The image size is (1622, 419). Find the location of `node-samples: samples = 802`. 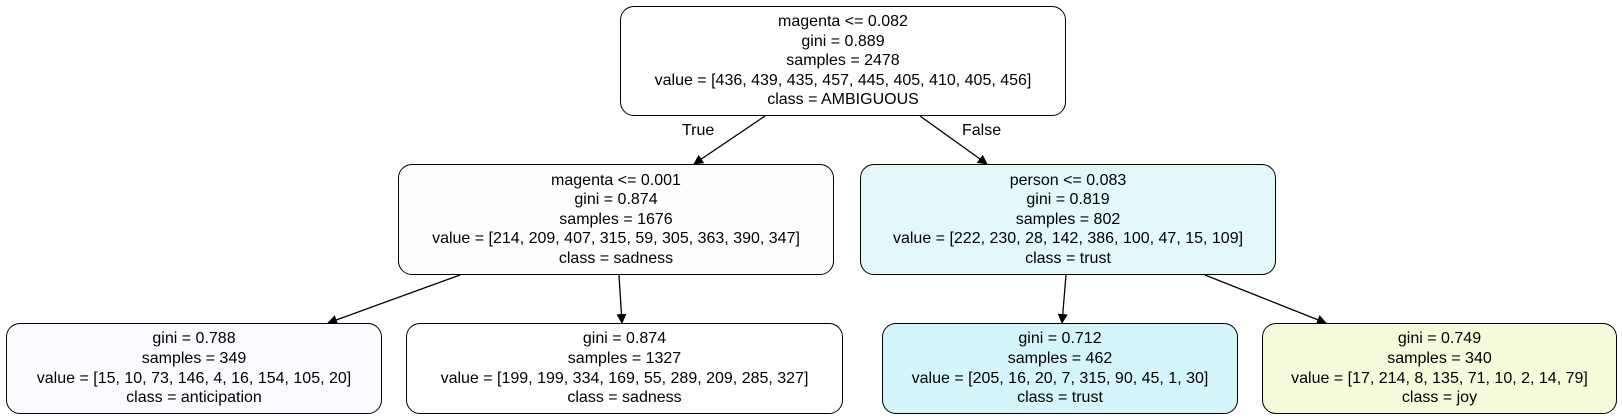

node-samples: samples = 802 is located at coordinates (1068, 219).